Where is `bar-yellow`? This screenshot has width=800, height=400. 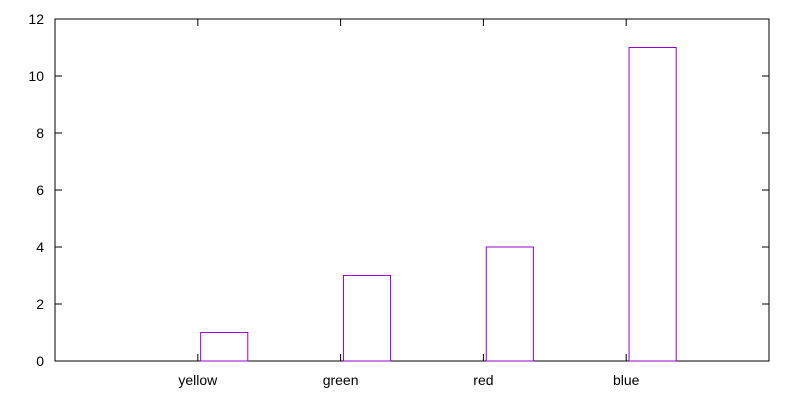 bar-yellow is located at coordinates (224, 347).